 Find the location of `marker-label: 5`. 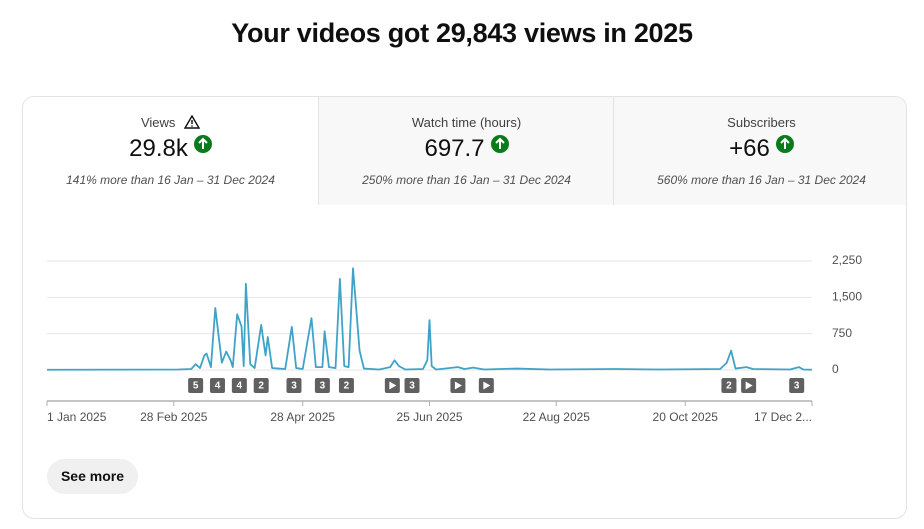

marker-label: 5 is located at coordinates (196, 386).